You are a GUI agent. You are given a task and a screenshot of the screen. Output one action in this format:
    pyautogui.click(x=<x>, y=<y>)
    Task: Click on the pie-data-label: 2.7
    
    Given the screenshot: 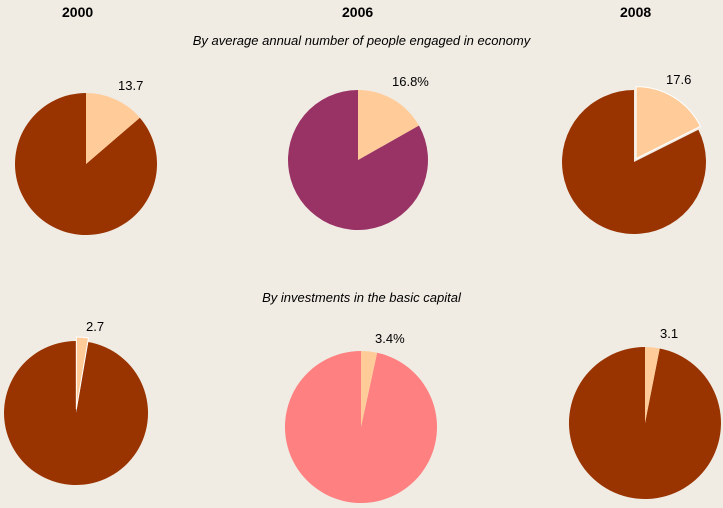 What is the action you would take?
    pyautogui.click(x=95, y=326)
    